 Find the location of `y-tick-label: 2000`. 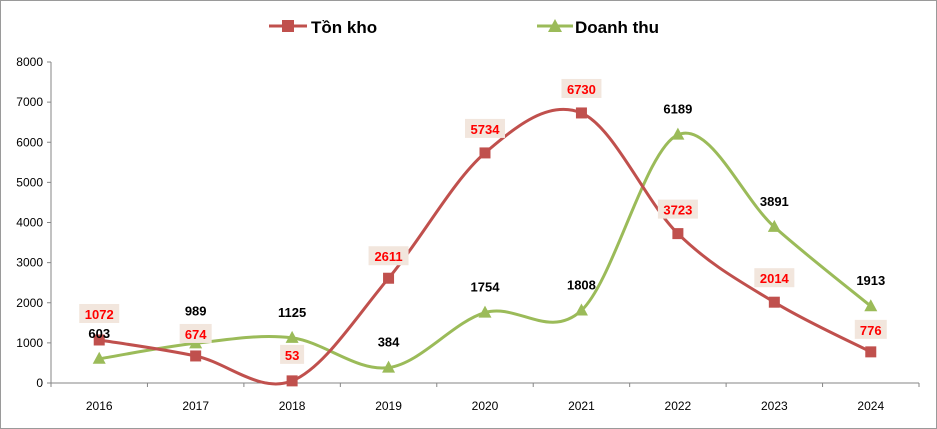

y-tick-label: 2000 is located at coordinates (29, 303).